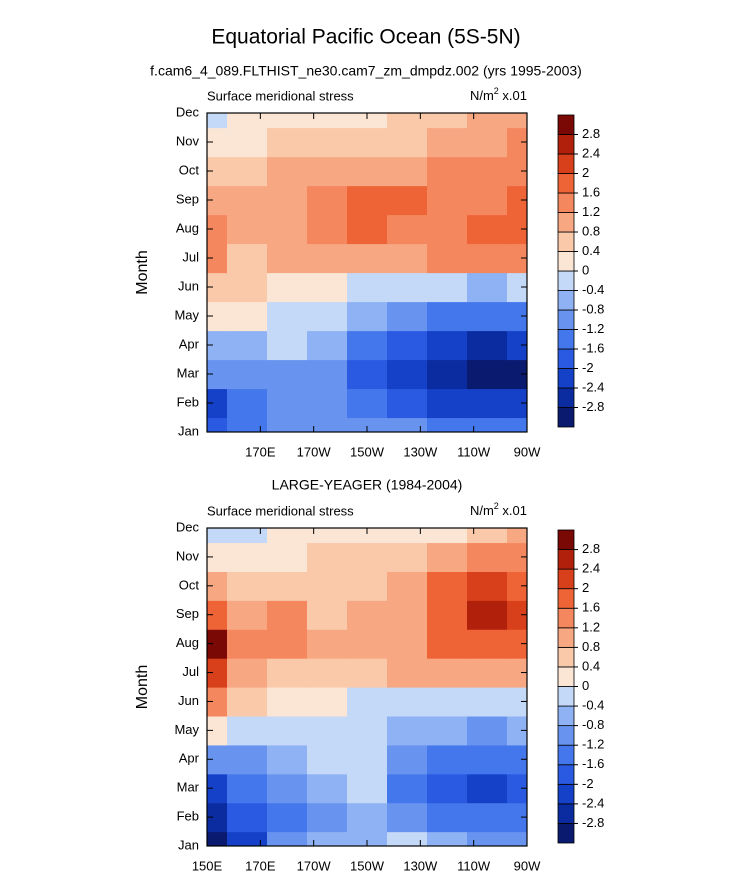 This screenshot has height=882, width=732. I want to click on colorbar-label: -2.8, so click(593, 822).